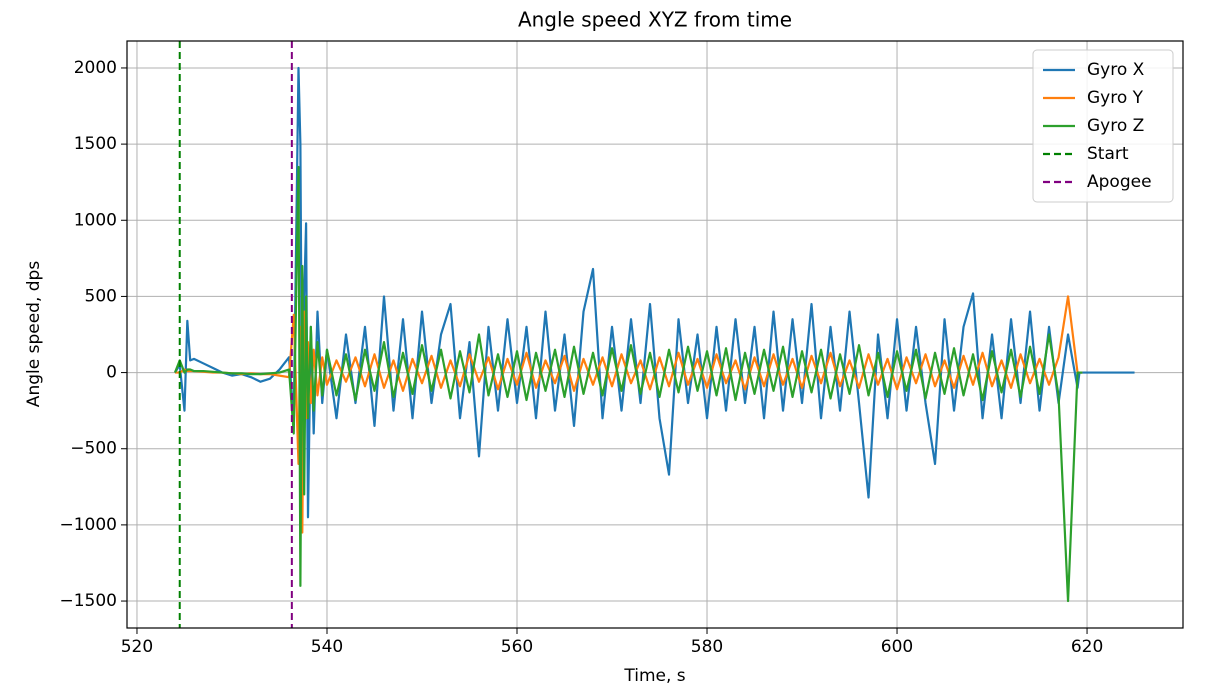 Image resolution: width=1209 pixels, height=695 pixels. I want to click on x-tick-label: 620, so click(1087, 647).